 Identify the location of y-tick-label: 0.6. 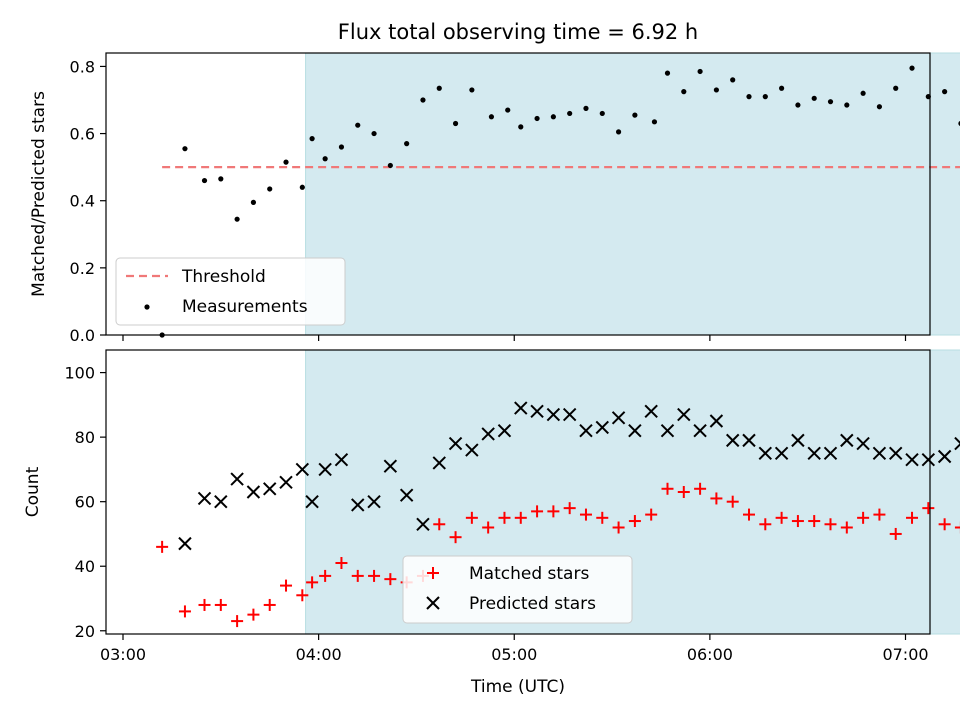
(82, 134).